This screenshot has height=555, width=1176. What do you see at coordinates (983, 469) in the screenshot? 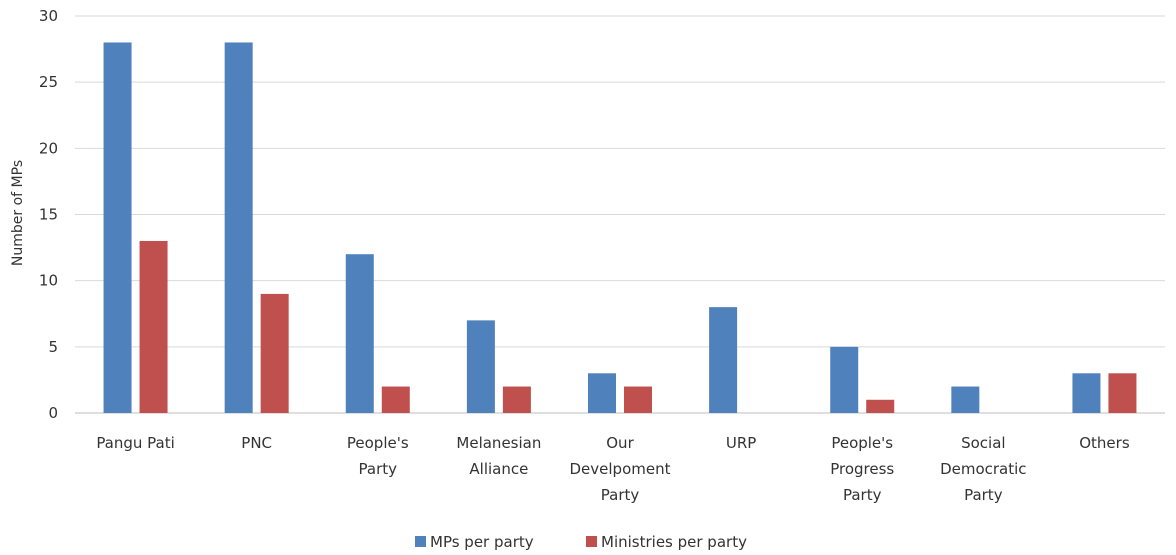
I see `x-category-label: Social Democratic Party` at bounding box center [983, 469].